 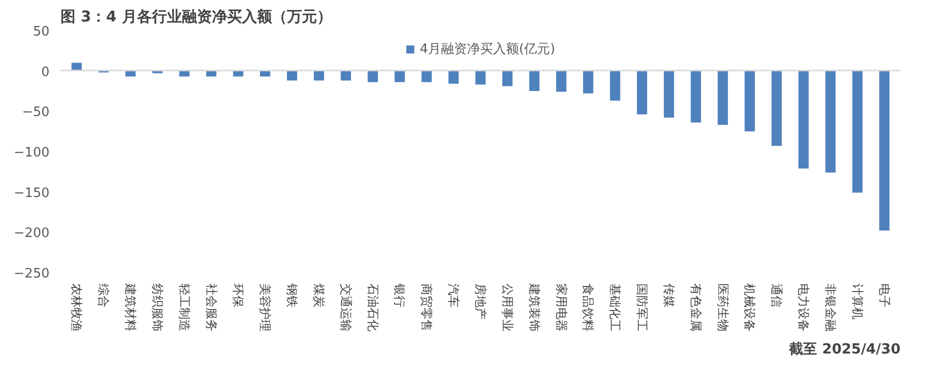 What do you see at coordinates (32, 234) in the screenshot?
I see `y-tick-label: −200` at bounding box center [32, 234].